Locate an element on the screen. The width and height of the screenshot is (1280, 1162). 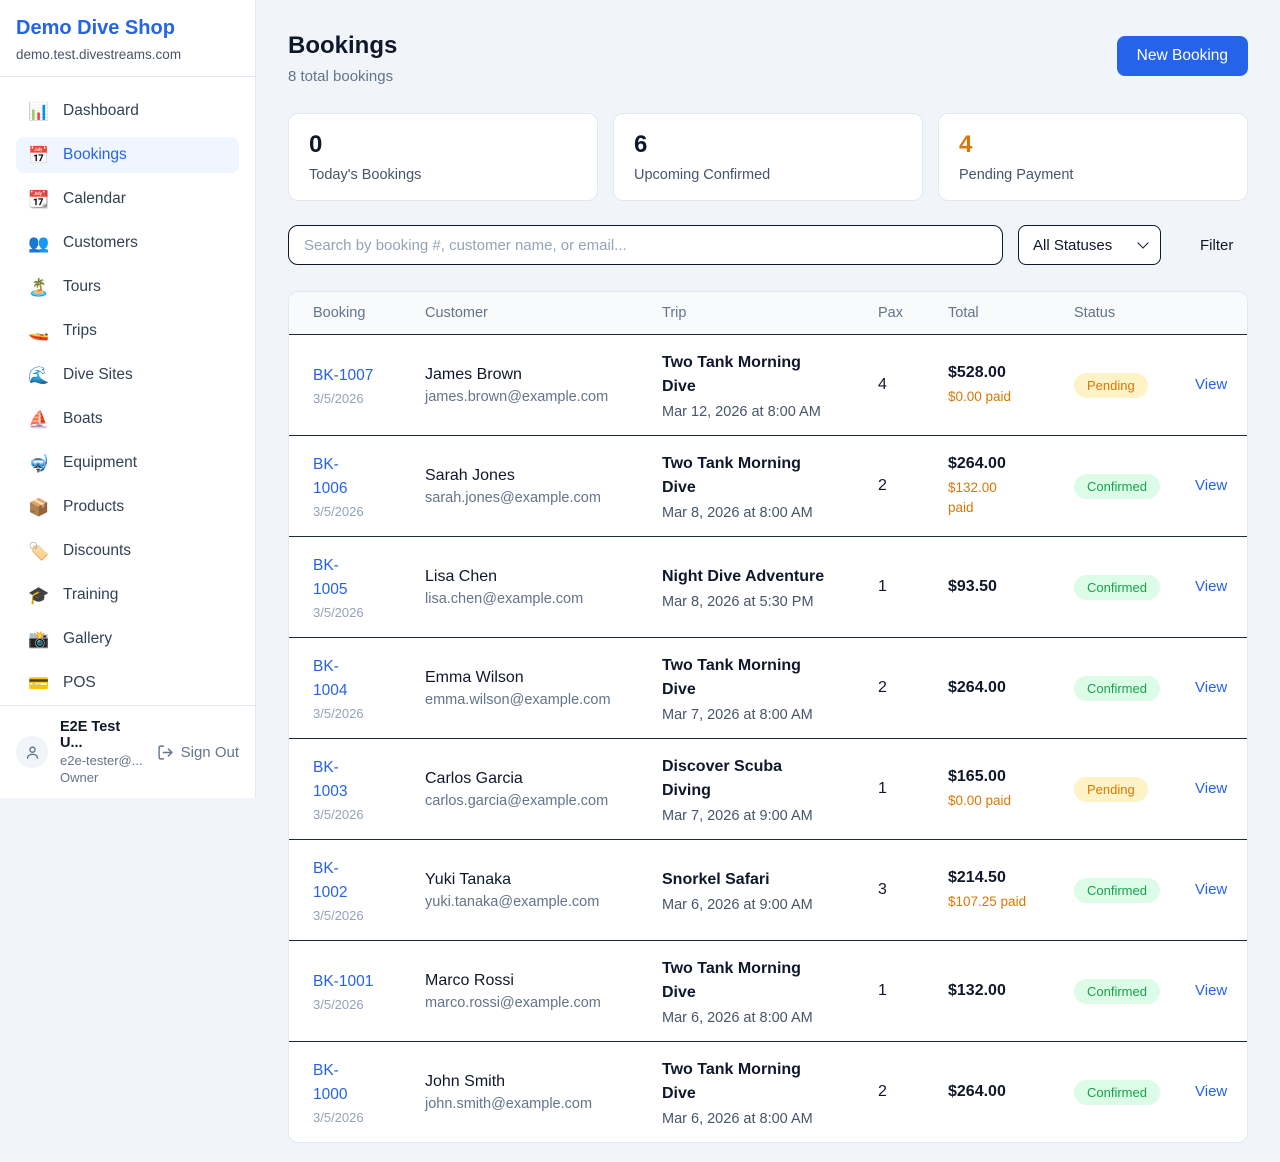
total-amount: $132.00 is located at coordinates (977, 990).